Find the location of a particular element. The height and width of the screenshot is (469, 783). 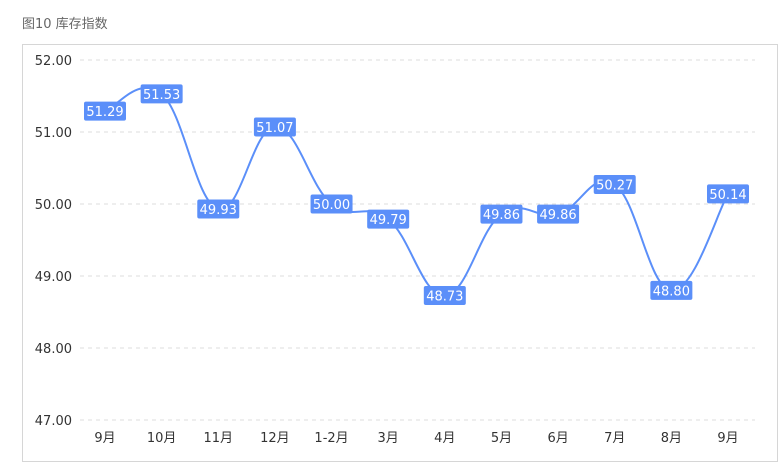

data-label: 51.53 is located at coordinates (161, 94).